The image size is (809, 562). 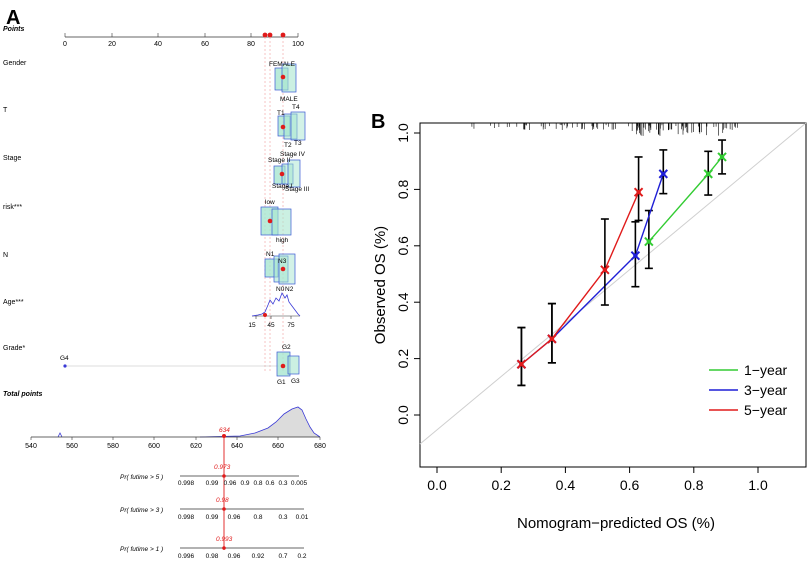 What do you see at coordinates (237, 446) in the screenshot?
I see `total-tick-label: 640` at bounding box center [237, 446].